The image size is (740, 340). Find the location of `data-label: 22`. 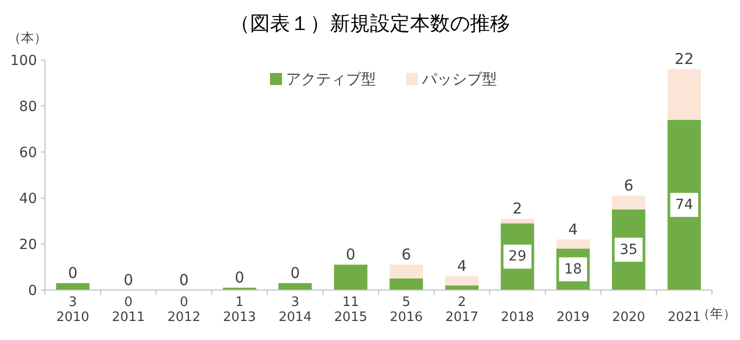

data-label: 22 is located at coordinates (684, 59).